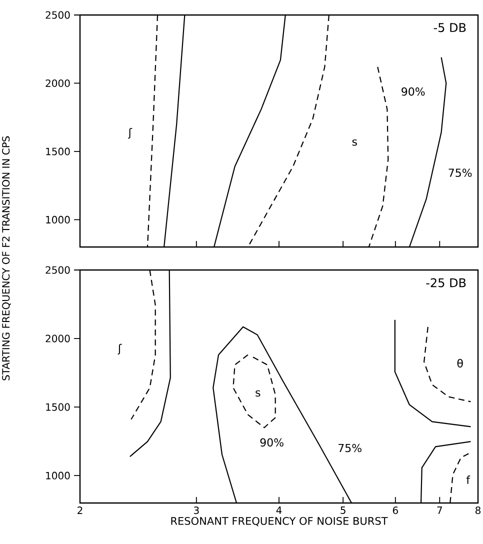 The image size is (483, 544). Describe the element at coordinates (395, 510) in the screenshot. I see `x-tick-label: 6` at that location.